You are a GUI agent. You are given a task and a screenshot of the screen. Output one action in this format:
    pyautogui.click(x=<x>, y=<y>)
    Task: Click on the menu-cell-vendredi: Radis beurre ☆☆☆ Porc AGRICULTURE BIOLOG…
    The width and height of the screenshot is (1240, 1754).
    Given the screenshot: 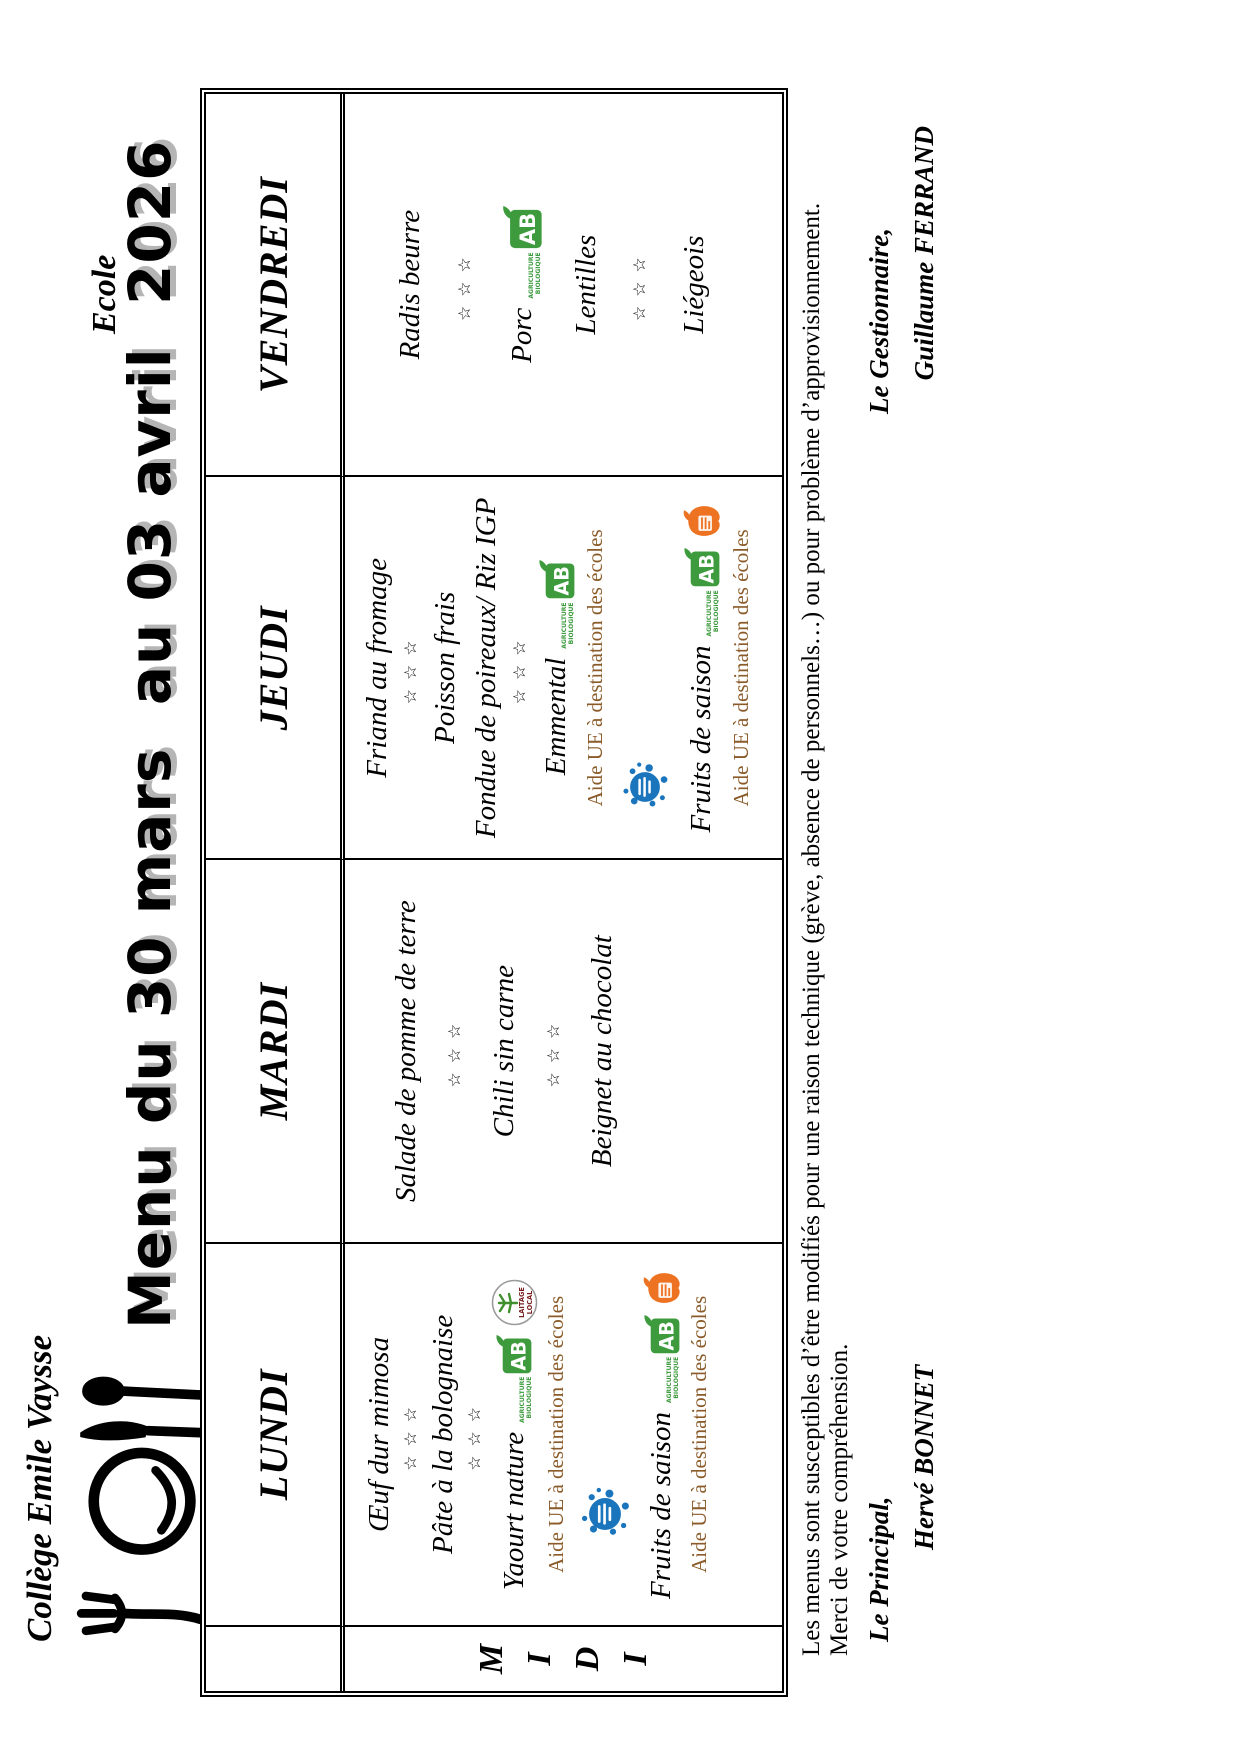 What is the action you would take?
    pyautogui.click(x=563, y=286)
    